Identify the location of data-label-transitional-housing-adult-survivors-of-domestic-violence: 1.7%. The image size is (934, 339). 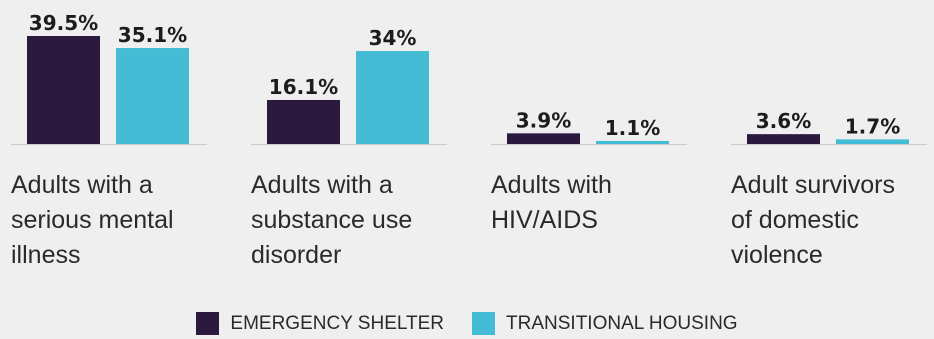
(872, 126).